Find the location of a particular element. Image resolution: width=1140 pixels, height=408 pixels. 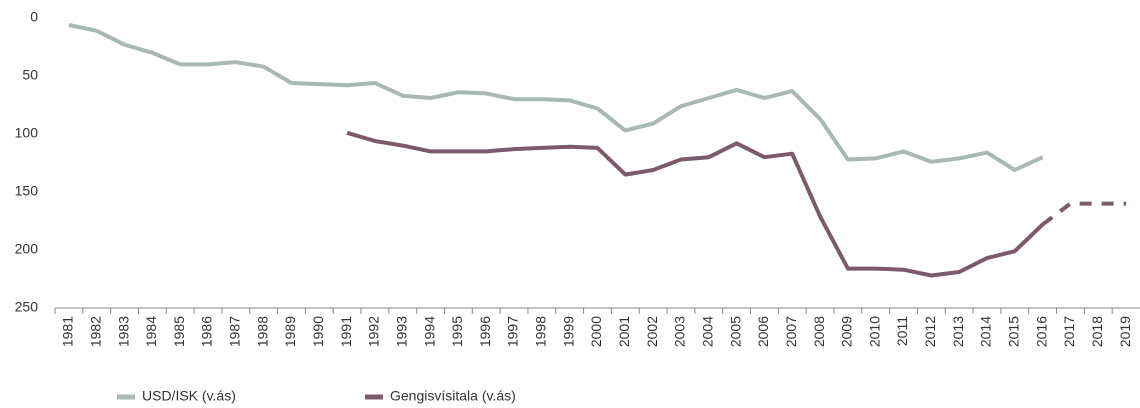

x-tick-label: 2019 is located at coordinates (1125, 331).